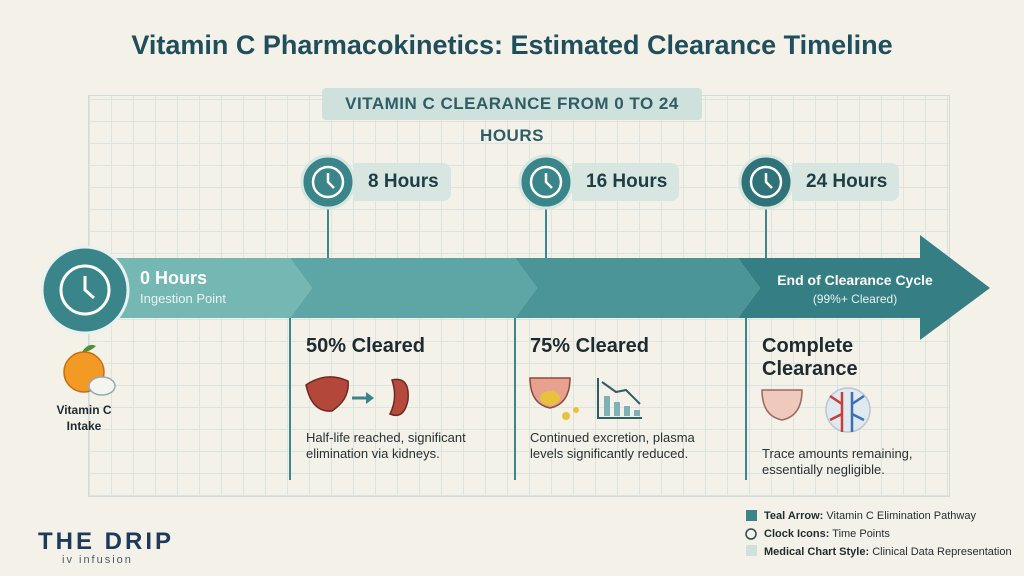  What do you see at coordinates (817, 552) in the screenshot?
I see `legend-term: Medical Chart Style:` at bounding box center [817, 552].